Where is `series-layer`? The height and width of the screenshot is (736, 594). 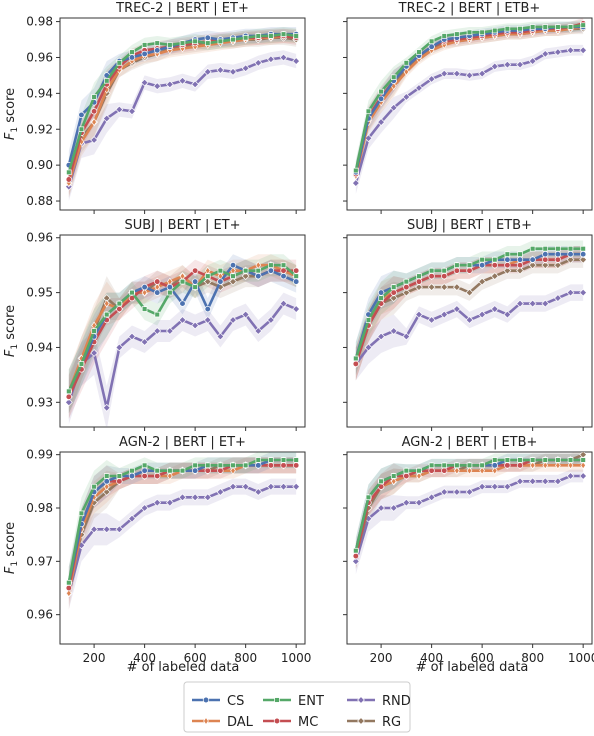 series-layer is located at coordinates (182, 340).